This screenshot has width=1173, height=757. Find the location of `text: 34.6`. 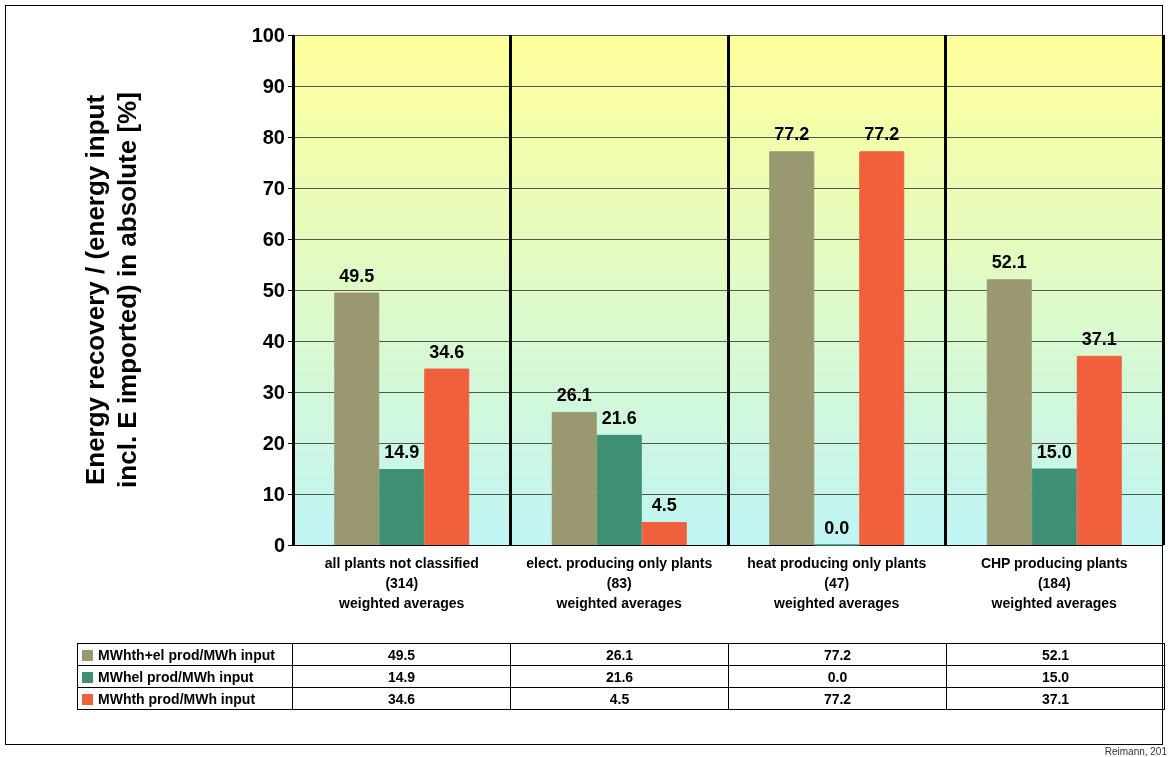

text: 34.6 is located at coordinates (447, 351).